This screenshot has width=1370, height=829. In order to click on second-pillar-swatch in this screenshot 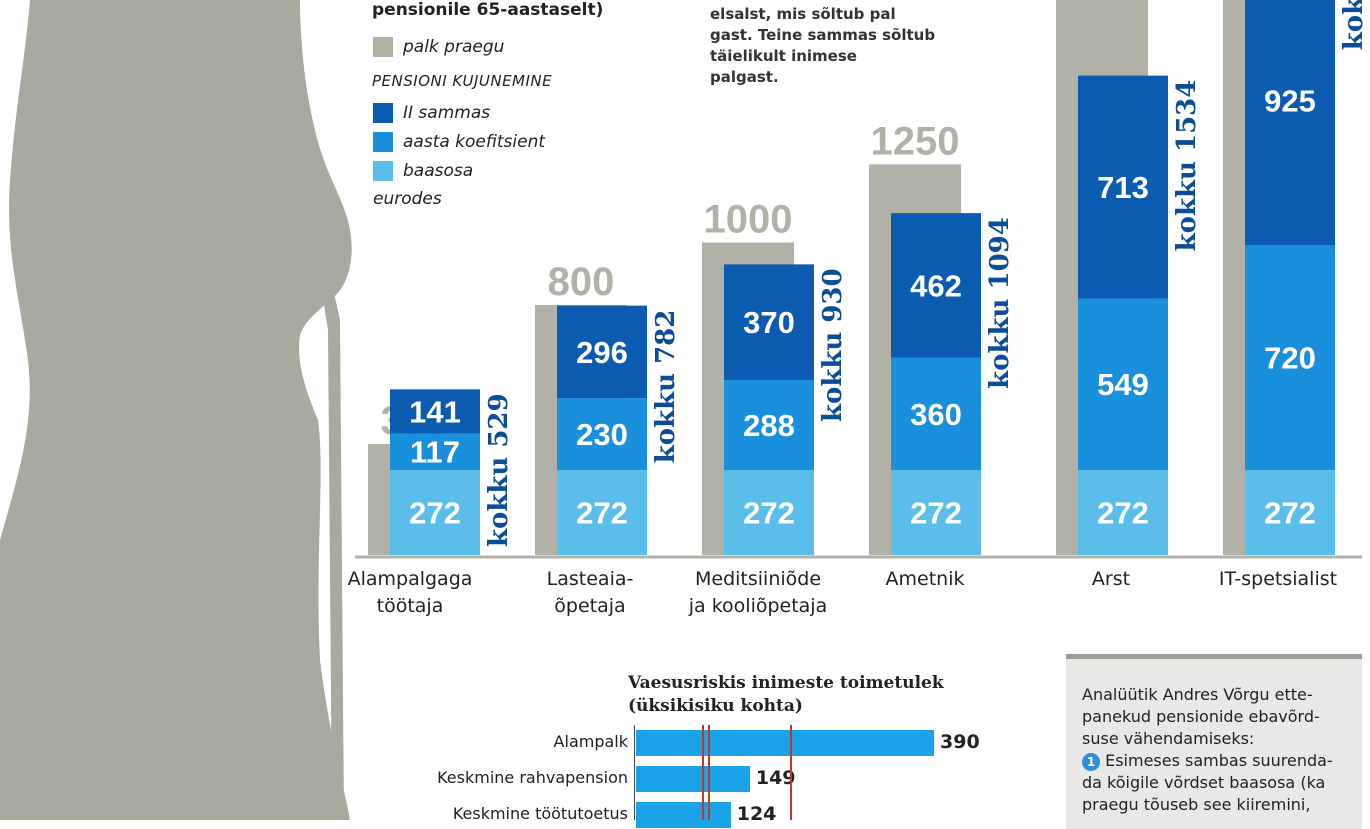, I will do `click(383, 113)`.